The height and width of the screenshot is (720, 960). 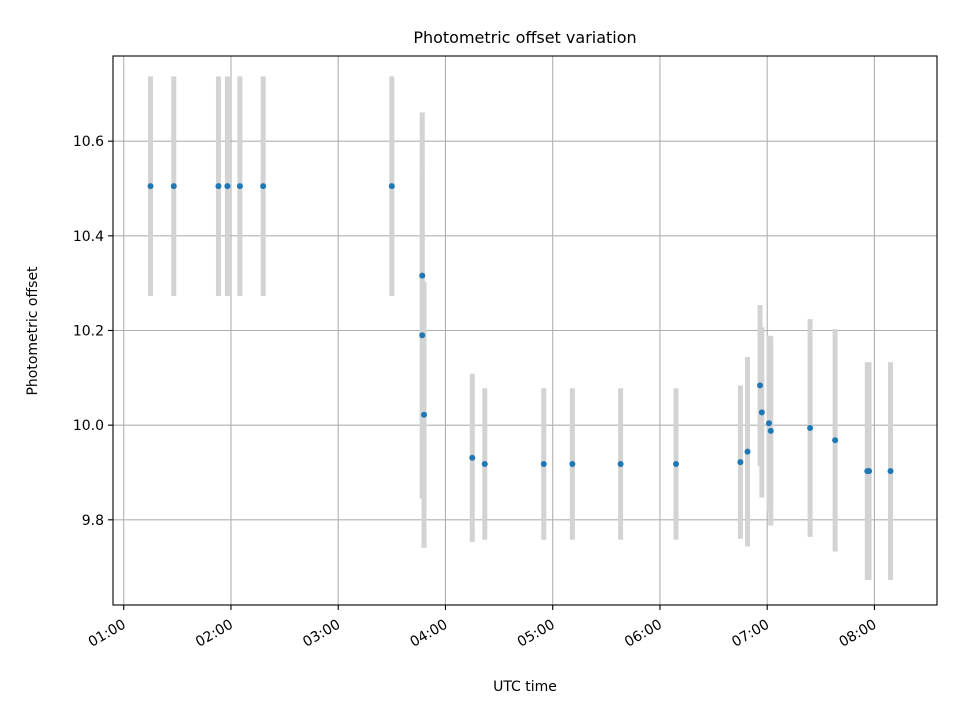 What do you see at coordinates (88, 332) in the screenshot?
I see `y-tick-label: 10.2` at bounding box center [88, 332].